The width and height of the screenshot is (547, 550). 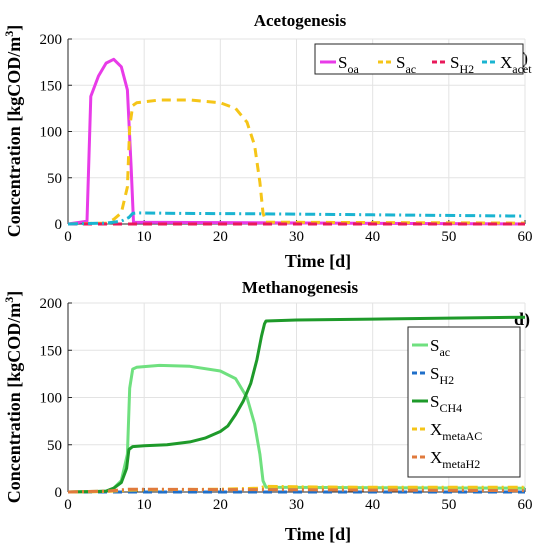 I want to click on chart-title-methanogenesis: Methanogenesis, so click(x=300, y=287).